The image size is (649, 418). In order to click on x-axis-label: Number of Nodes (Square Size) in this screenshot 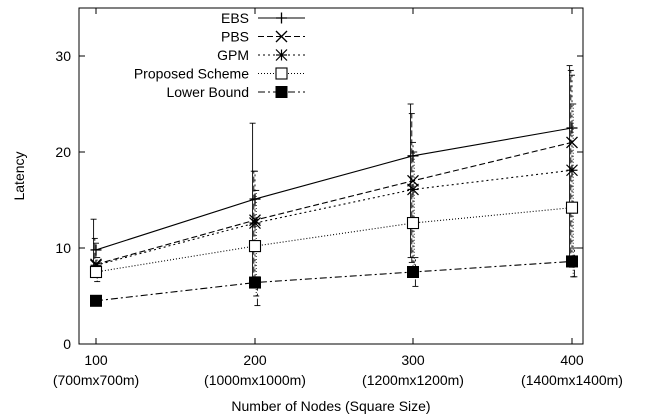, I will do `click(330, 406)`.